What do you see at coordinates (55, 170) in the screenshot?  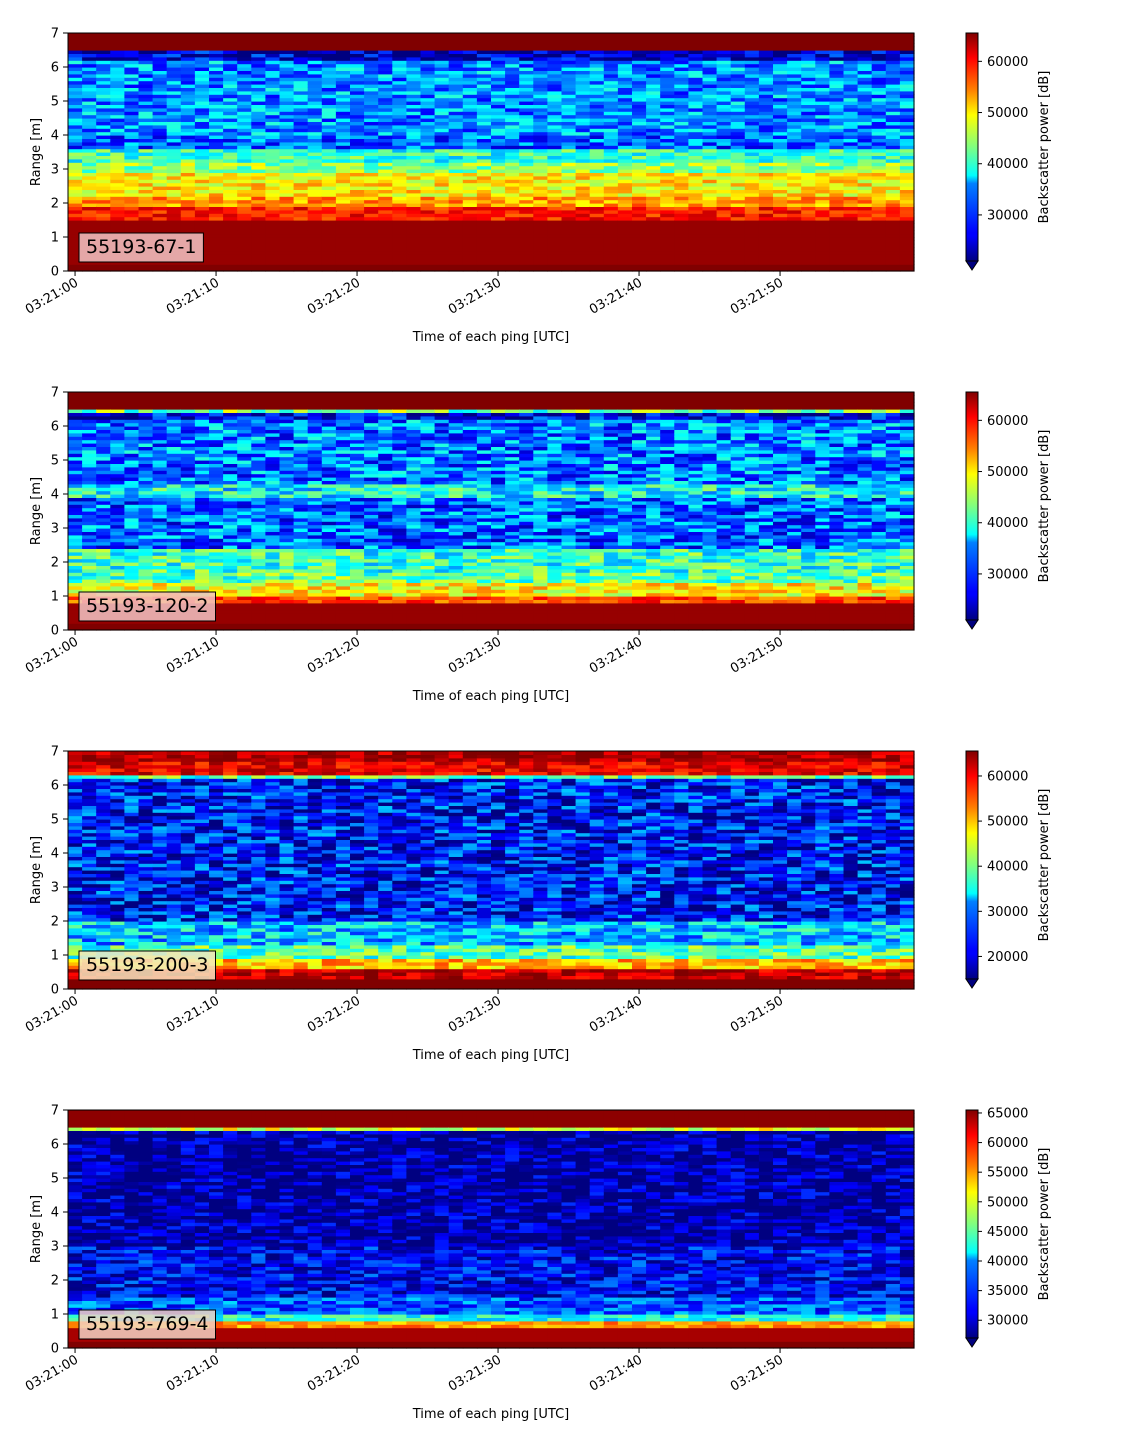 I see `y-tick-label: 3` at bounding box center [55, 170].